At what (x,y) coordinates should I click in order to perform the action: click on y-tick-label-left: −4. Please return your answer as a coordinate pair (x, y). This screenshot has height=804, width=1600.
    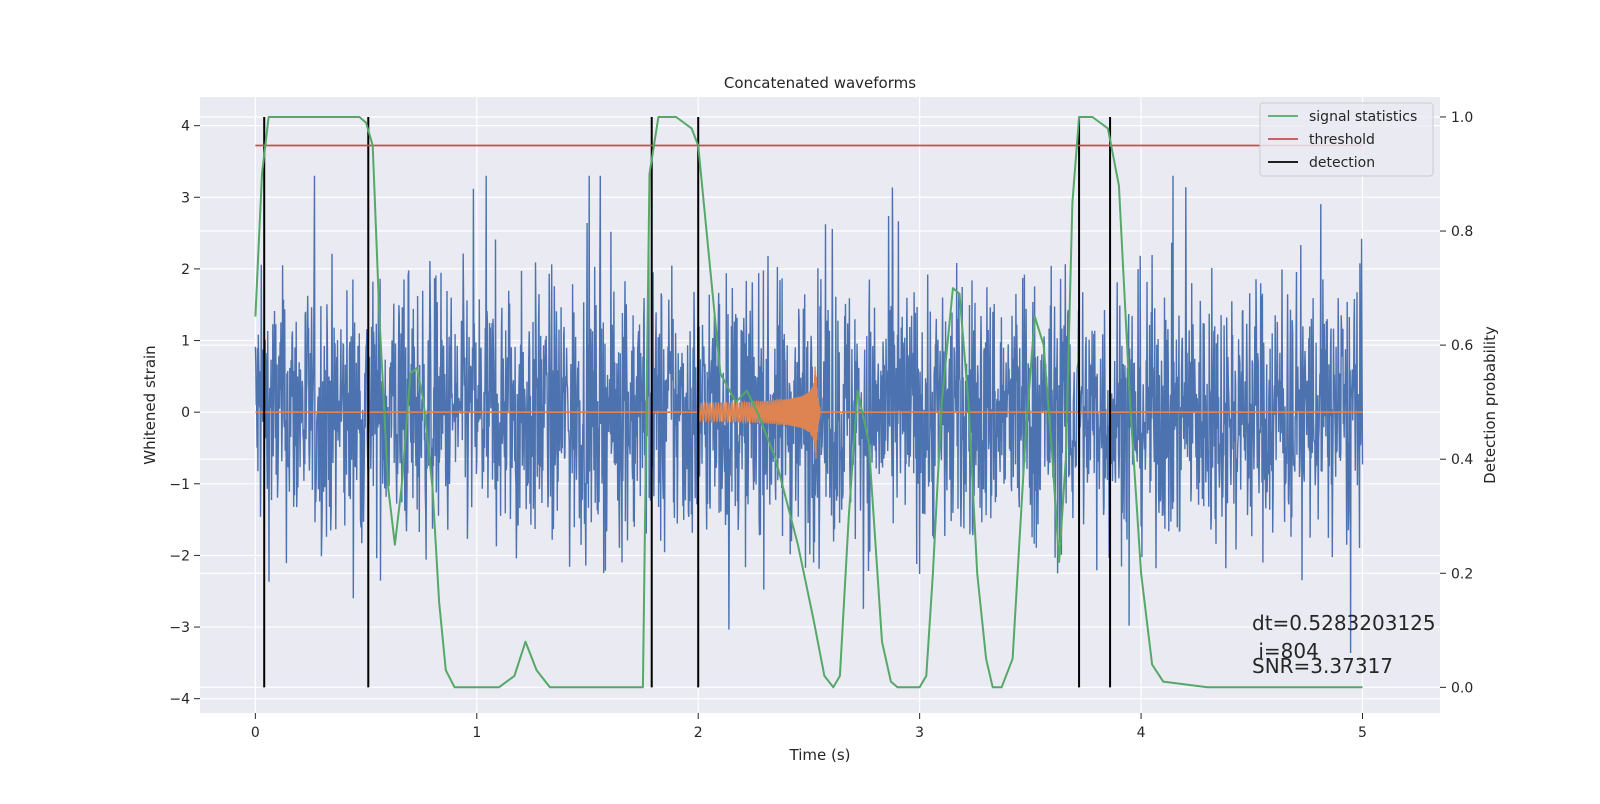
    Looking at the image, I should click on (179, 700).